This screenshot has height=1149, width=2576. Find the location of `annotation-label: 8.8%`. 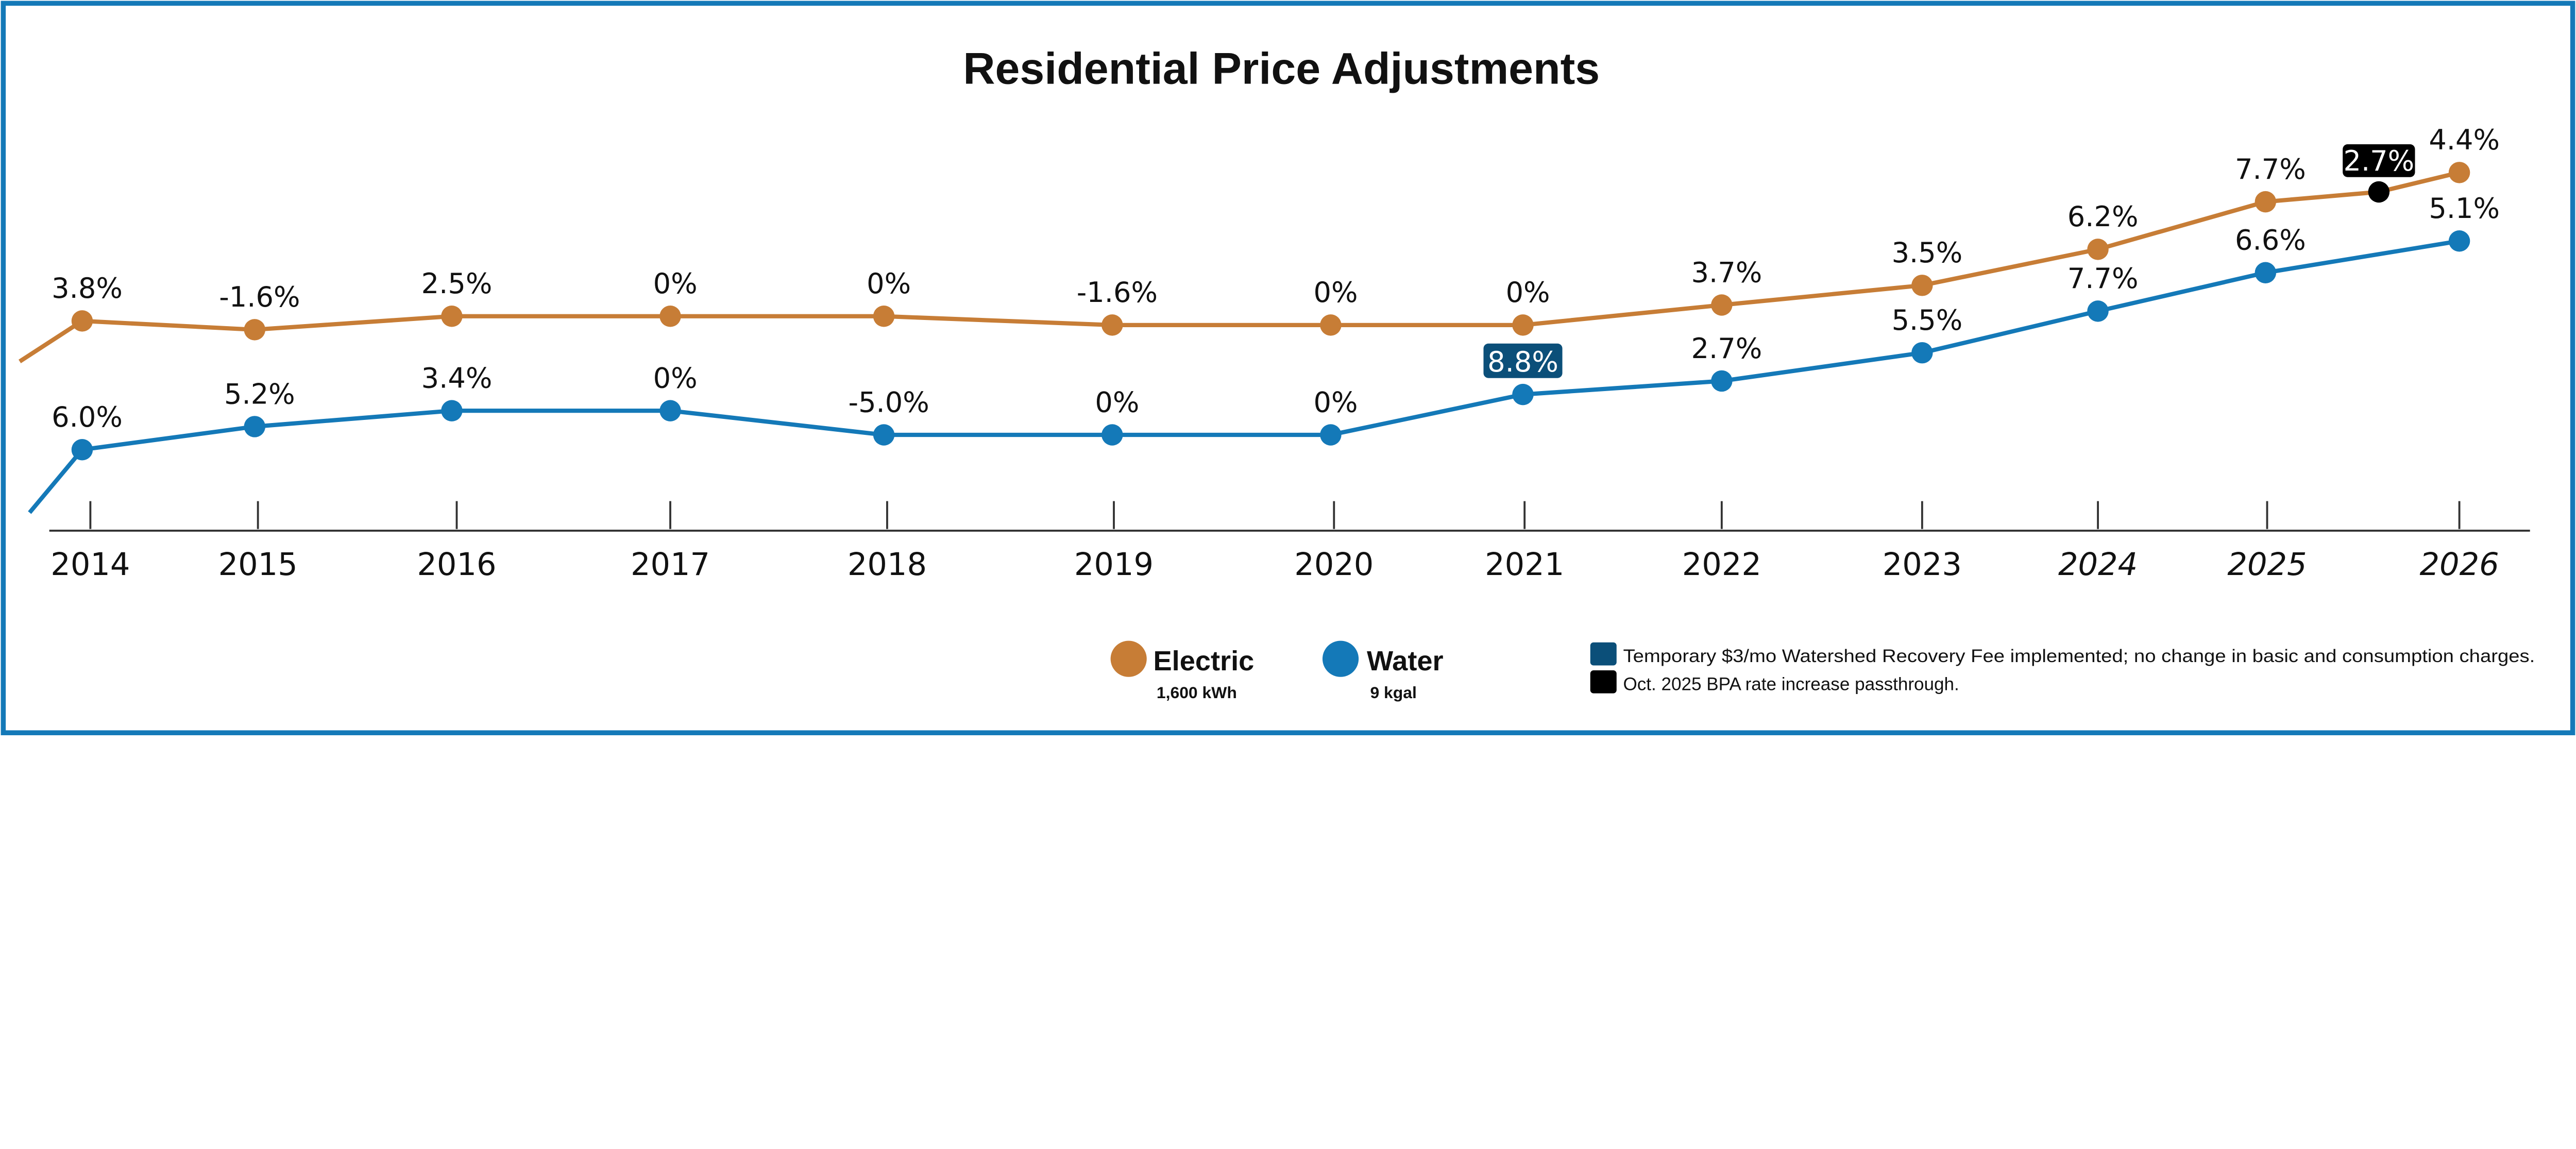

annotation-label: 8.8% is located at coordinates (1522, 362).